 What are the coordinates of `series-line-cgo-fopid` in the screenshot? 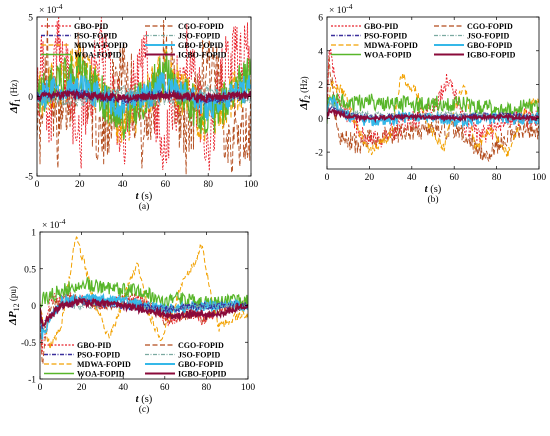 It's located at (433, 108).